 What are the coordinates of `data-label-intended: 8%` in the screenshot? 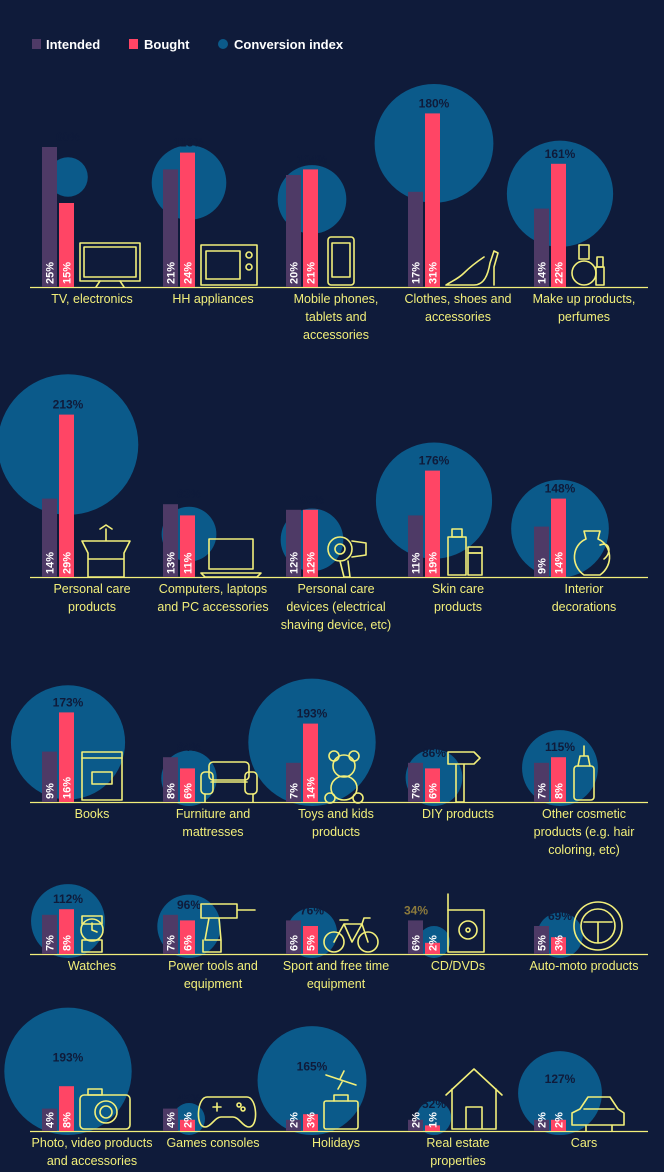 It's located at (172, 791).